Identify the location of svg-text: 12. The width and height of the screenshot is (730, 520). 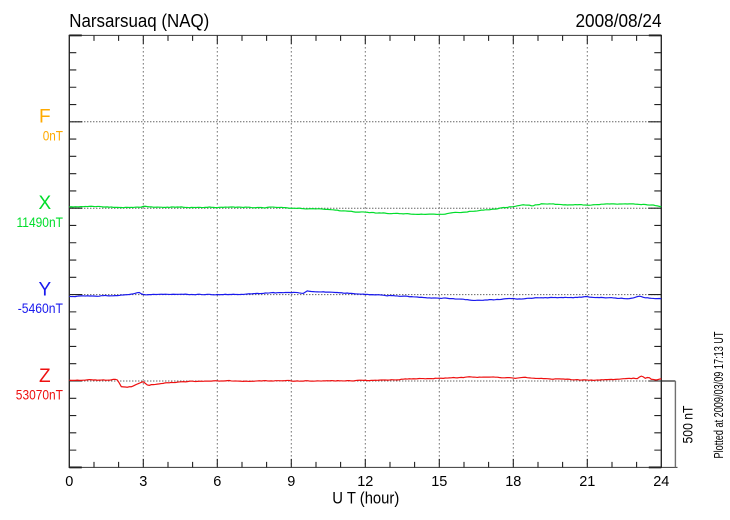
(365, 482).